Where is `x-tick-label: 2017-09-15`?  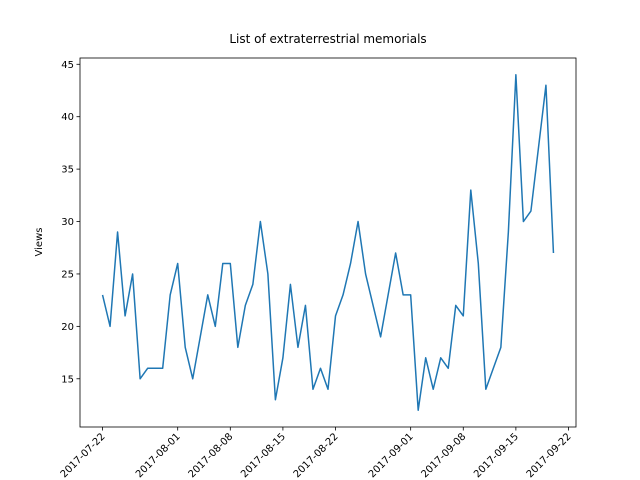
x-tick-label: 2017-09-15 is located at coordinates (496, 455).